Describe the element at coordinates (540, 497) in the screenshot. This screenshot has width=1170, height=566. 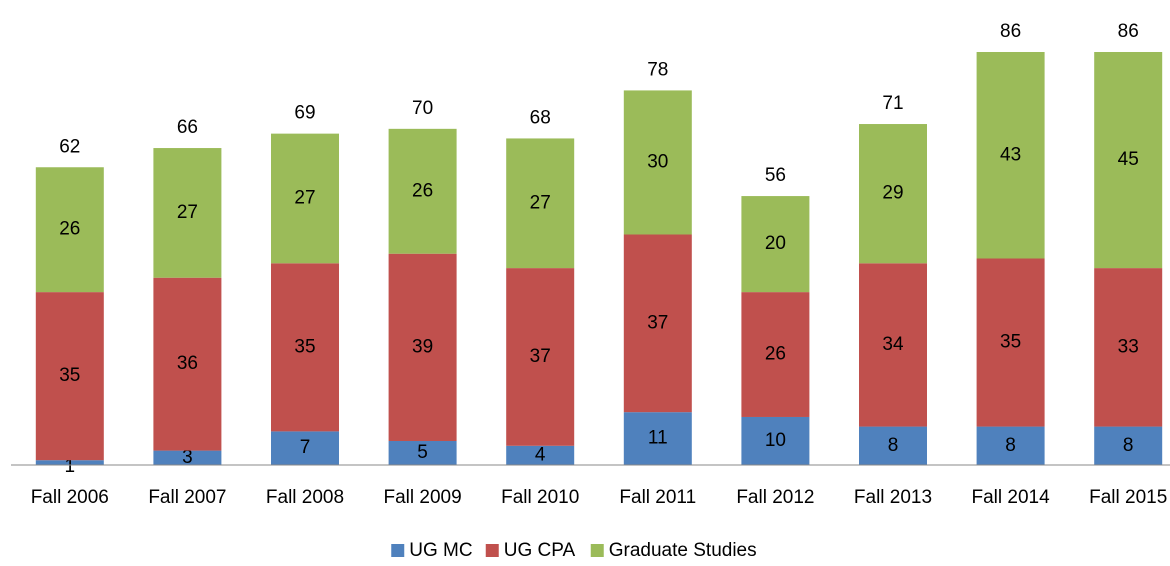
I see `x-tick-label: Fall 2010` at that location.